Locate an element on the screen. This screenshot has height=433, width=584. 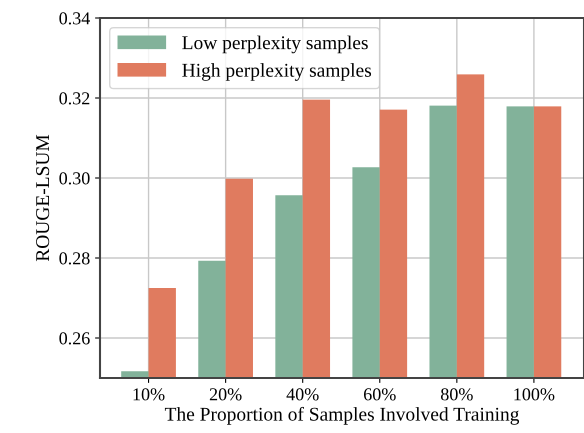
x-tick-label: 40% is located at coordinates (302, 394).